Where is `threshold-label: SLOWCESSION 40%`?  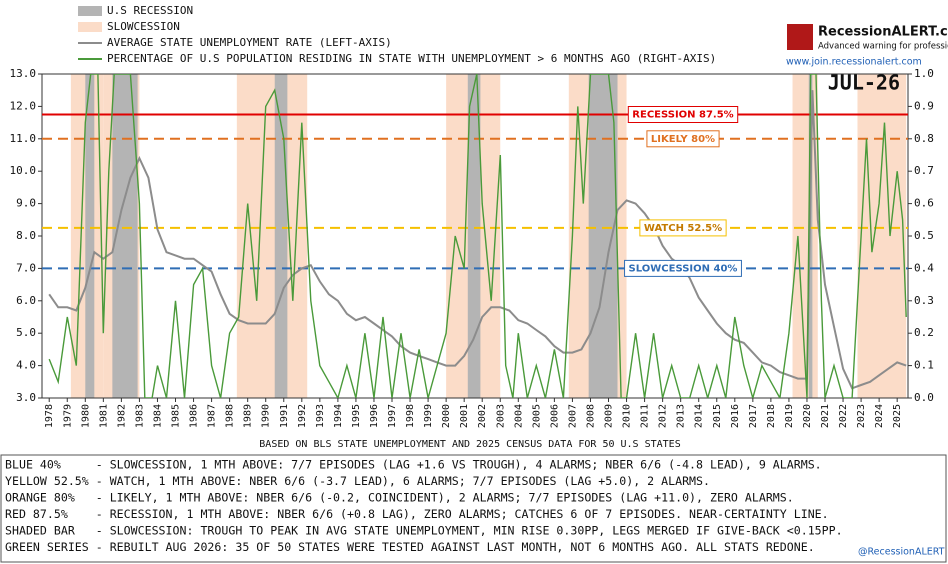 threshold-label: SLOWCESSION 40% is located at coordinates (683, 268).